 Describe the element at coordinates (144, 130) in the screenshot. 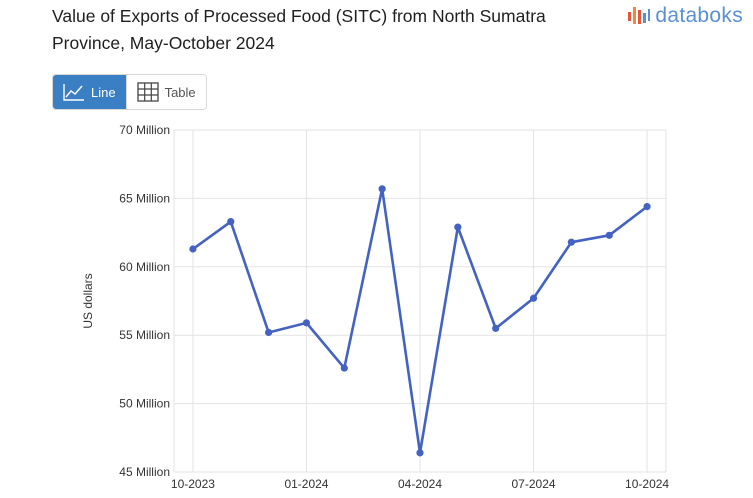

I see `y-tick-label: 70 Million` at that location.